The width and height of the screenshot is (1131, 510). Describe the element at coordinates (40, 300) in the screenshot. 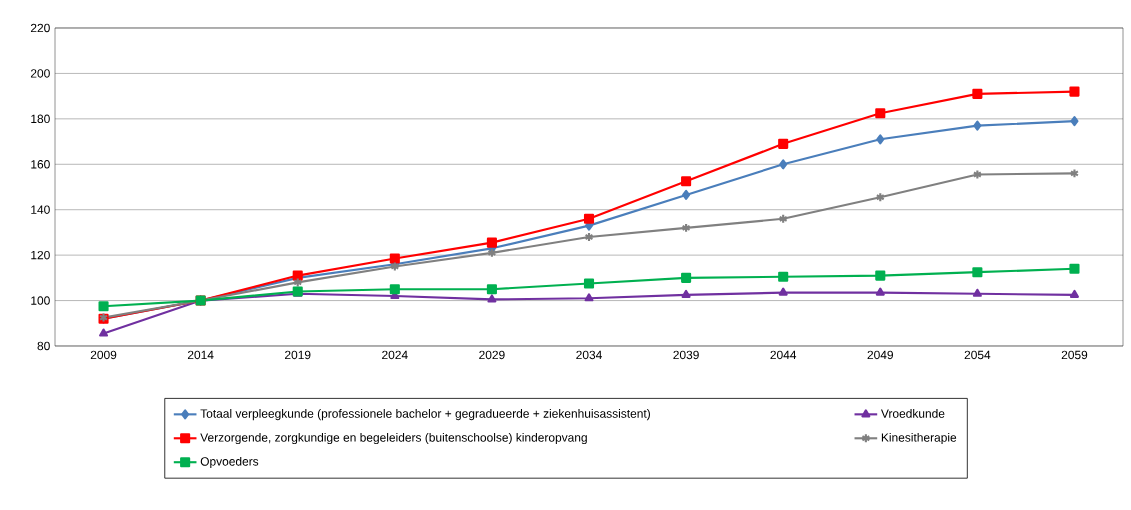

I see `y-tick-label: 100` at that location.